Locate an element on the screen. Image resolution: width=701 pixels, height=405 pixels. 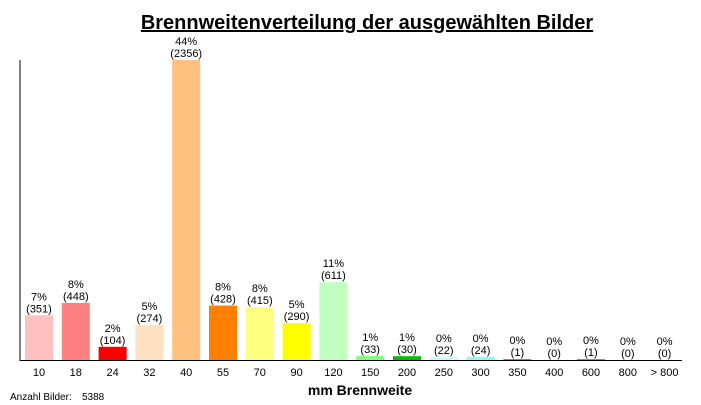
x-tick-label-17: > 800 is located at coordinates (665, 373).